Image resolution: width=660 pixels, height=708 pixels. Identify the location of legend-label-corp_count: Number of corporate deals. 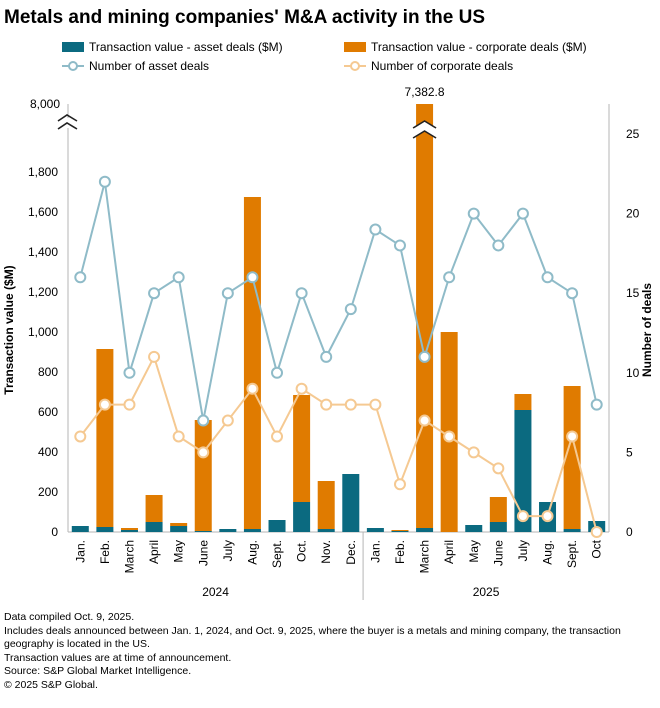
(442, 66).